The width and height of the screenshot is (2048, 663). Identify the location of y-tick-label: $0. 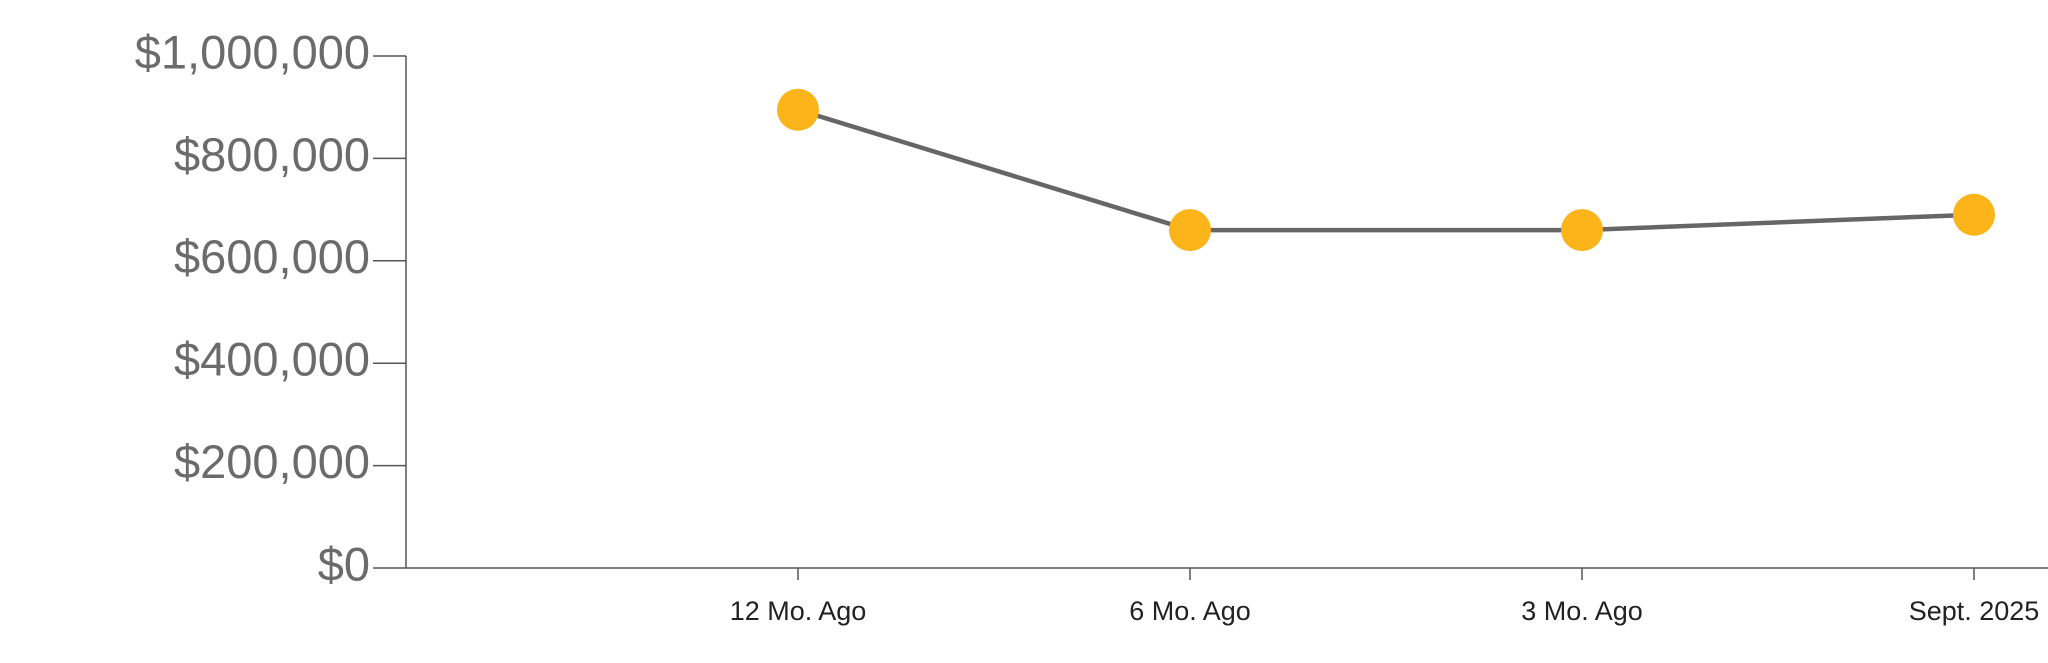
(344, 563).